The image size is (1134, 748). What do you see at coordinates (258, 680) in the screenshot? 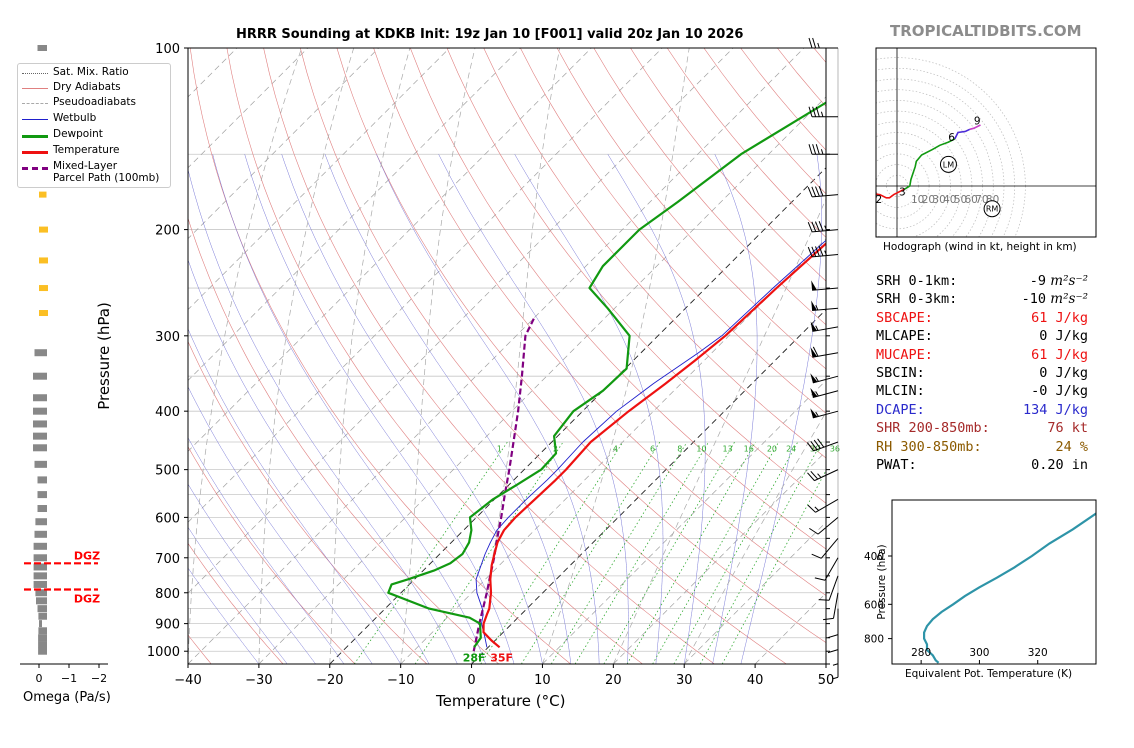
I see `x-tick-label: −30` at bounding box center [258, 680].